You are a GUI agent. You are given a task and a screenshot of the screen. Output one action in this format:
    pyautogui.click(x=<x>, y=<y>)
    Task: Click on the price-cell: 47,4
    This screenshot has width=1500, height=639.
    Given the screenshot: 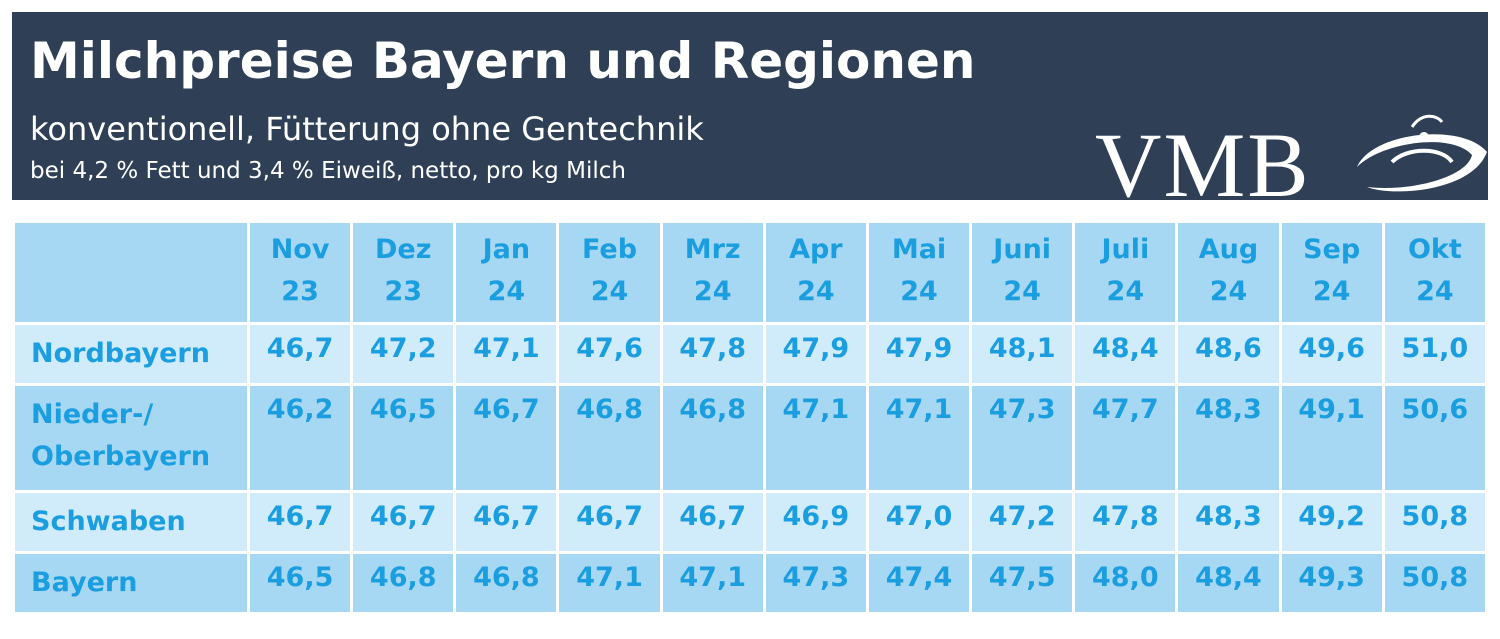 What is the action you would take?
    pyautogui.click(x=919, y=583)
    